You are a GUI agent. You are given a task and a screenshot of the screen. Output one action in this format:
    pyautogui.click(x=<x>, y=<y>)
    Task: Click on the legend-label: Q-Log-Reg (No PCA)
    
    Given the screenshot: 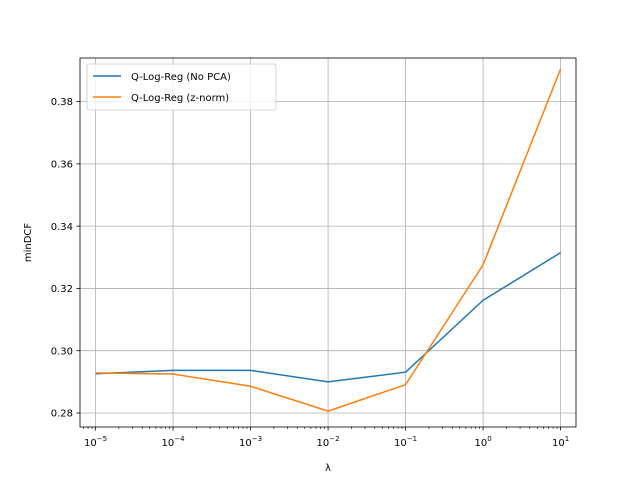 What is the action you would take?
    pyautogui.click(x=181, y=77)
    